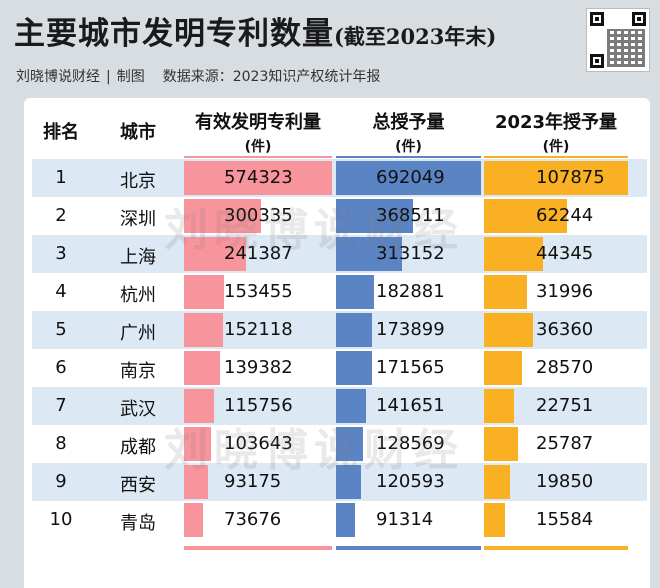 This screenshot has height=588, width=660. What do you see at coordinates (626, 48) in the screenshot?
I see `qr-pattern` at bounding box center [626, 48].